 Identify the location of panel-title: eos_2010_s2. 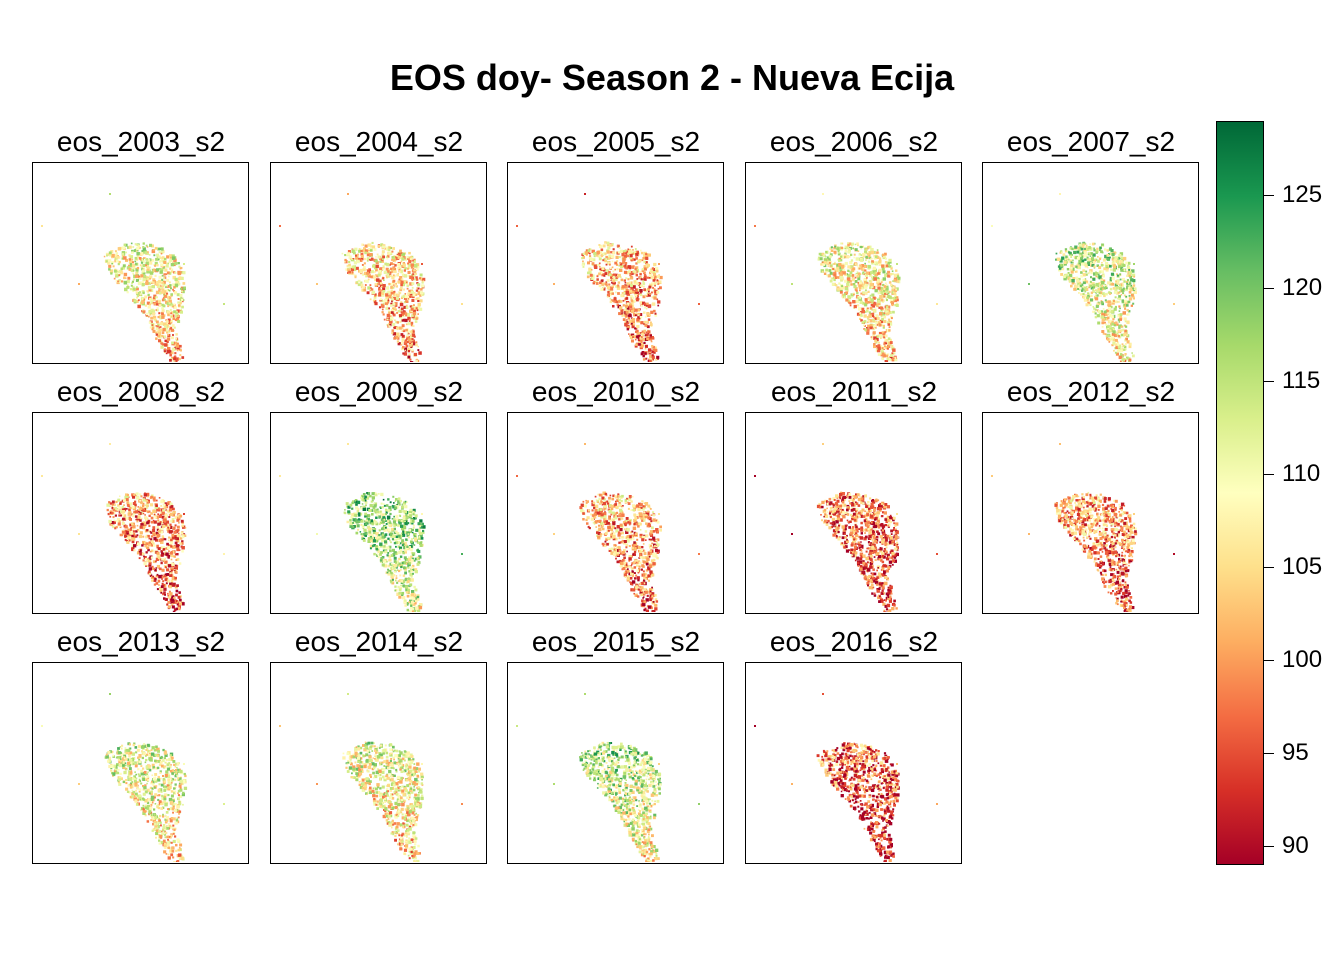
(616, 391).